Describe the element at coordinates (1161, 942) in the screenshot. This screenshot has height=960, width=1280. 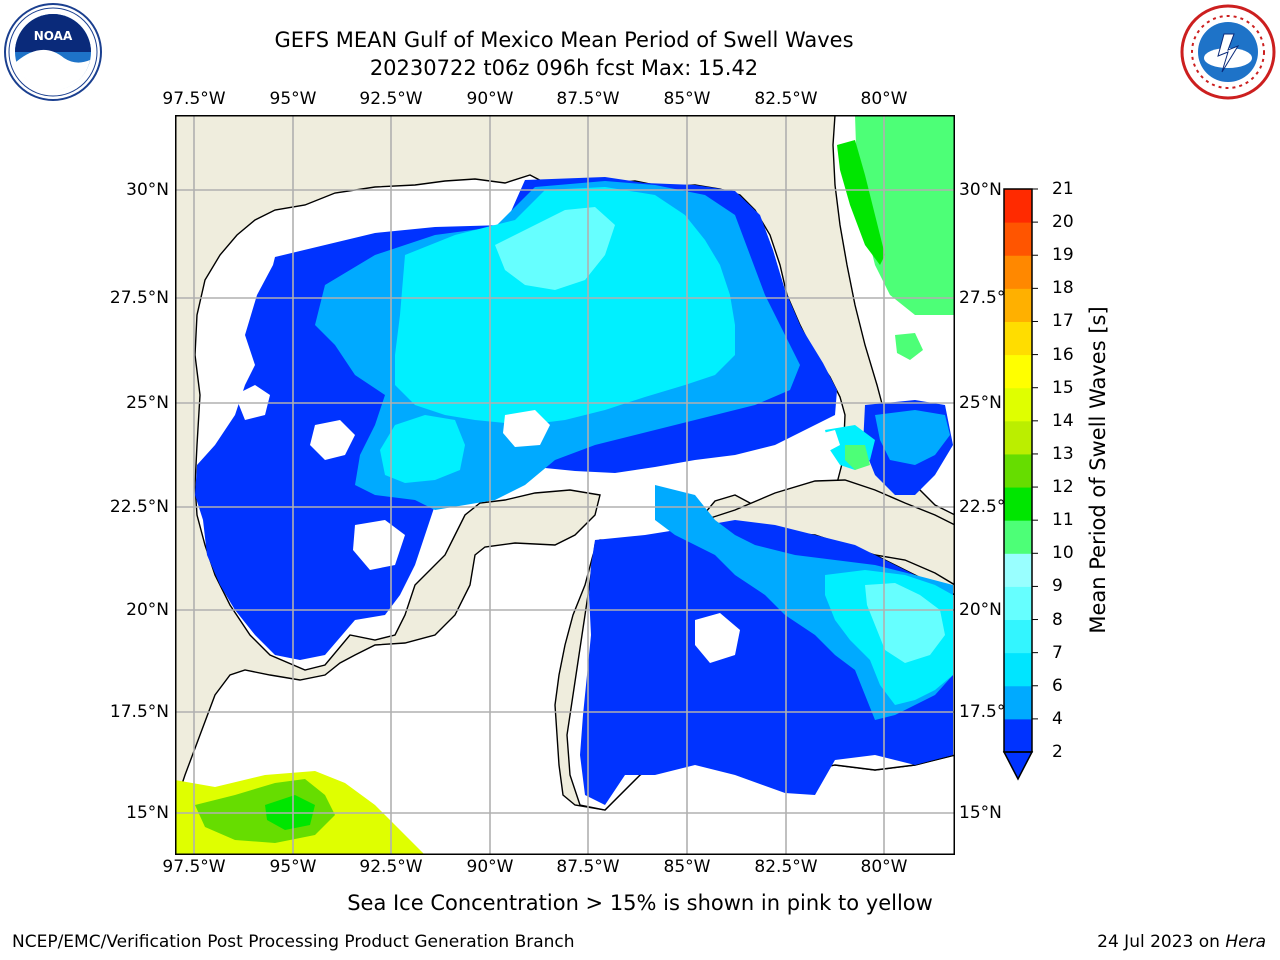
I see `footer-date: 24 Jul 2023 on` at that location.